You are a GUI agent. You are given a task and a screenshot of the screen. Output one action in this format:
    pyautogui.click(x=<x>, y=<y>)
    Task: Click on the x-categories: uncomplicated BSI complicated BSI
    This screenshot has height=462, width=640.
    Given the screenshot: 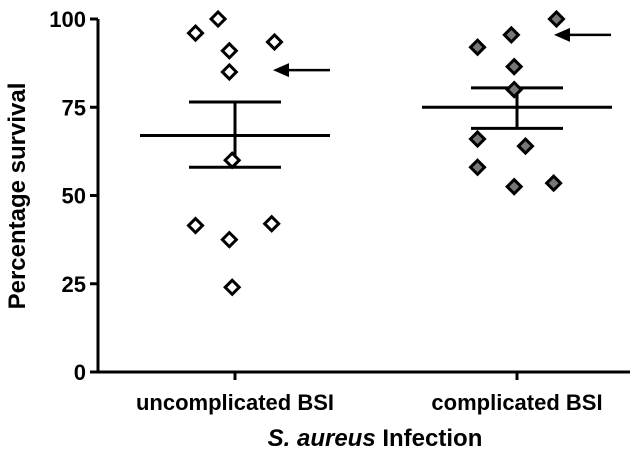 What is the action you would take?
    pyautogui.click(x=369, y=393)
    